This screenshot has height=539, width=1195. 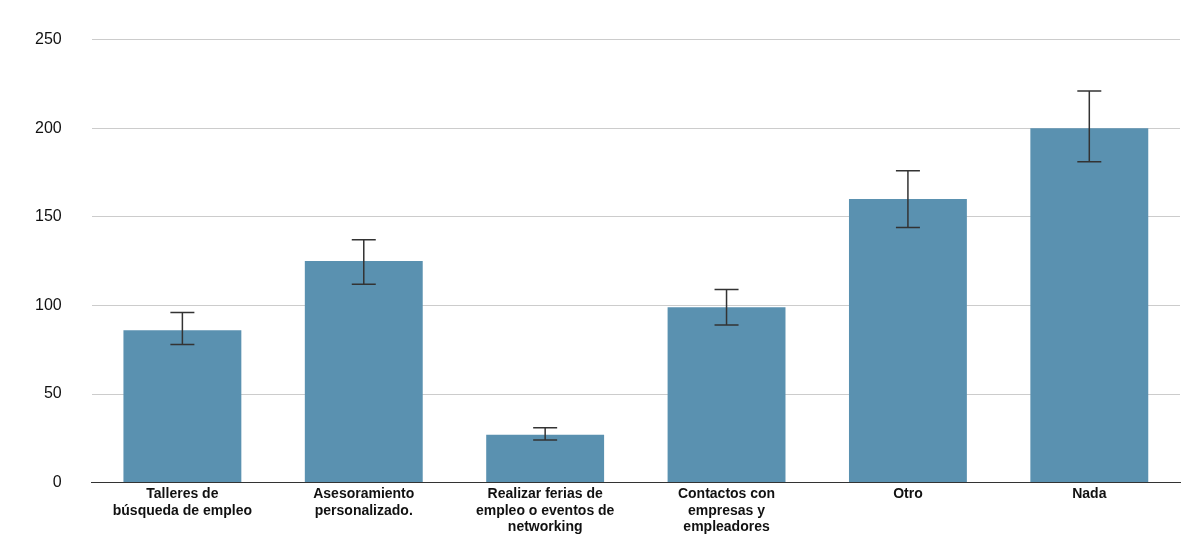 I want to click on y-tick-label: 250, so click(x=48, y=39).